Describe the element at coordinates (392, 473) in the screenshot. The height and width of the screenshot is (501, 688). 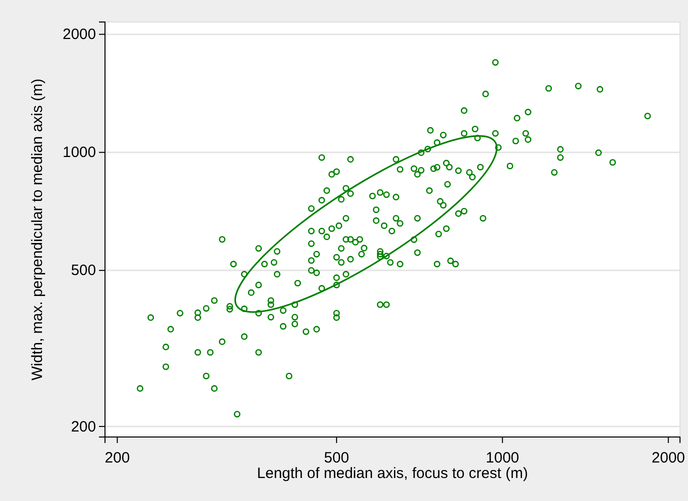
I see `x-axis-title: Length of median axis, focus to crest (m)` at that location.